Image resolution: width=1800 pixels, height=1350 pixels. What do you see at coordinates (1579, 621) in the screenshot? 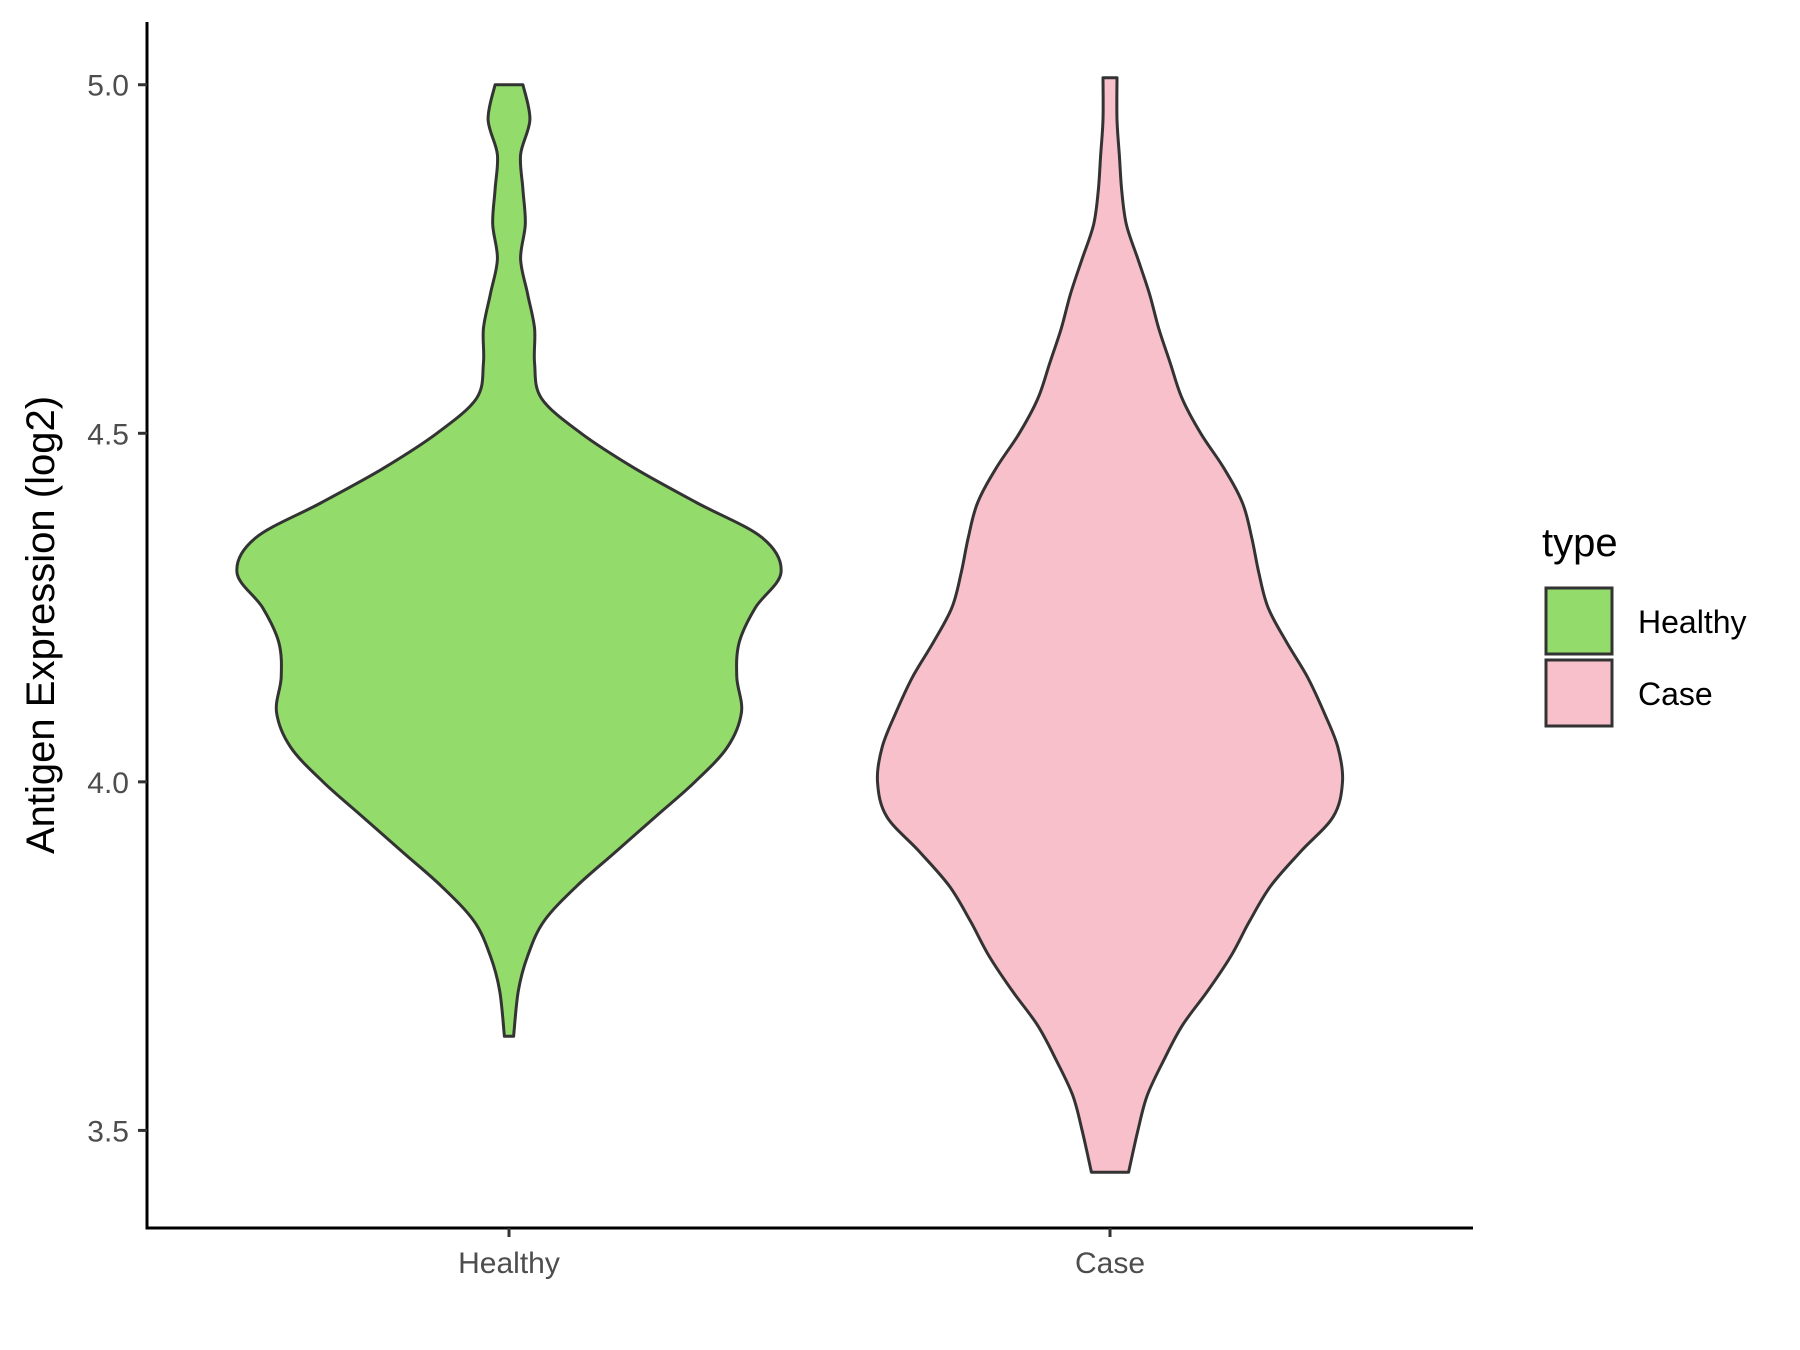
I see `legend-swatch-healthy` at bounding box center [1579, 621].